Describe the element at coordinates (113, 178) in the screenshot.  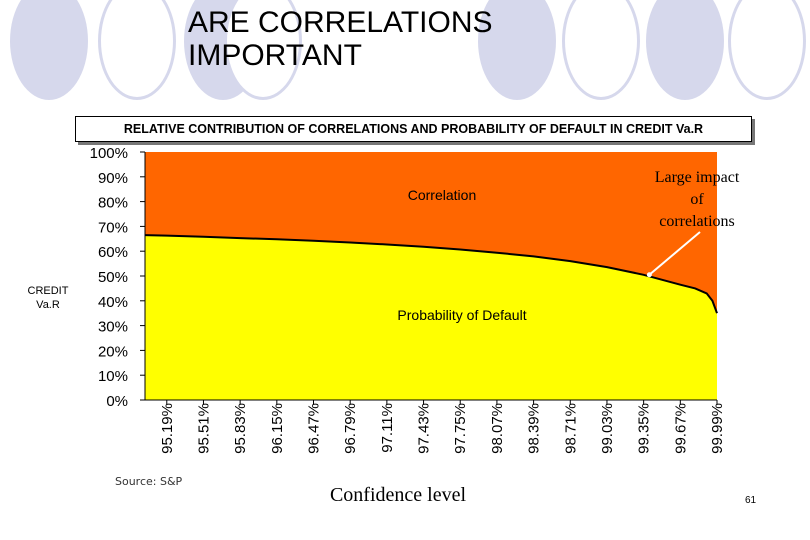
I see `y-tick-label: 90%` at that location.